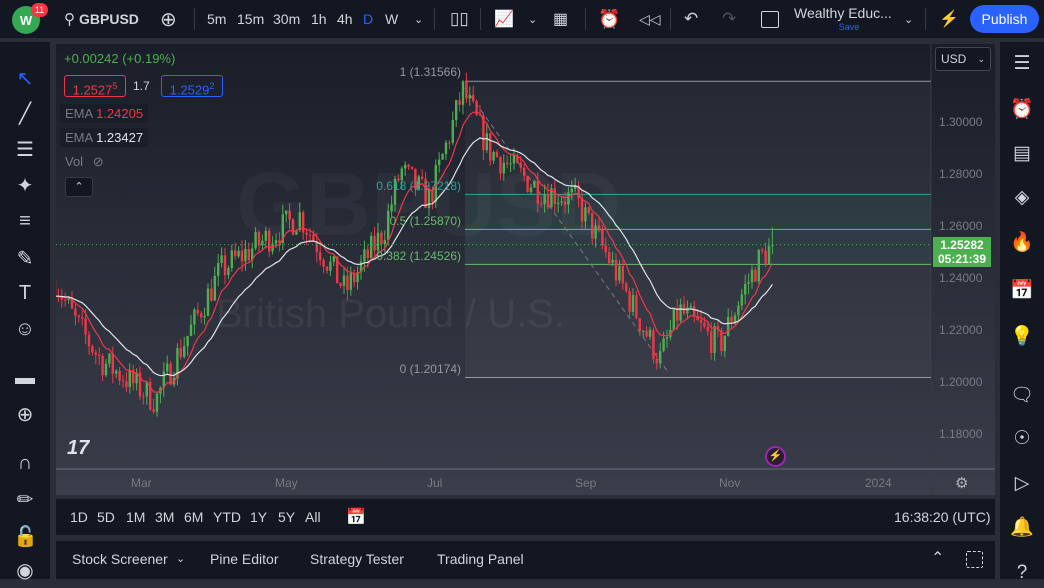  I want to click on ideas-lightbulb-icon: 💡, so click(1022, 337).